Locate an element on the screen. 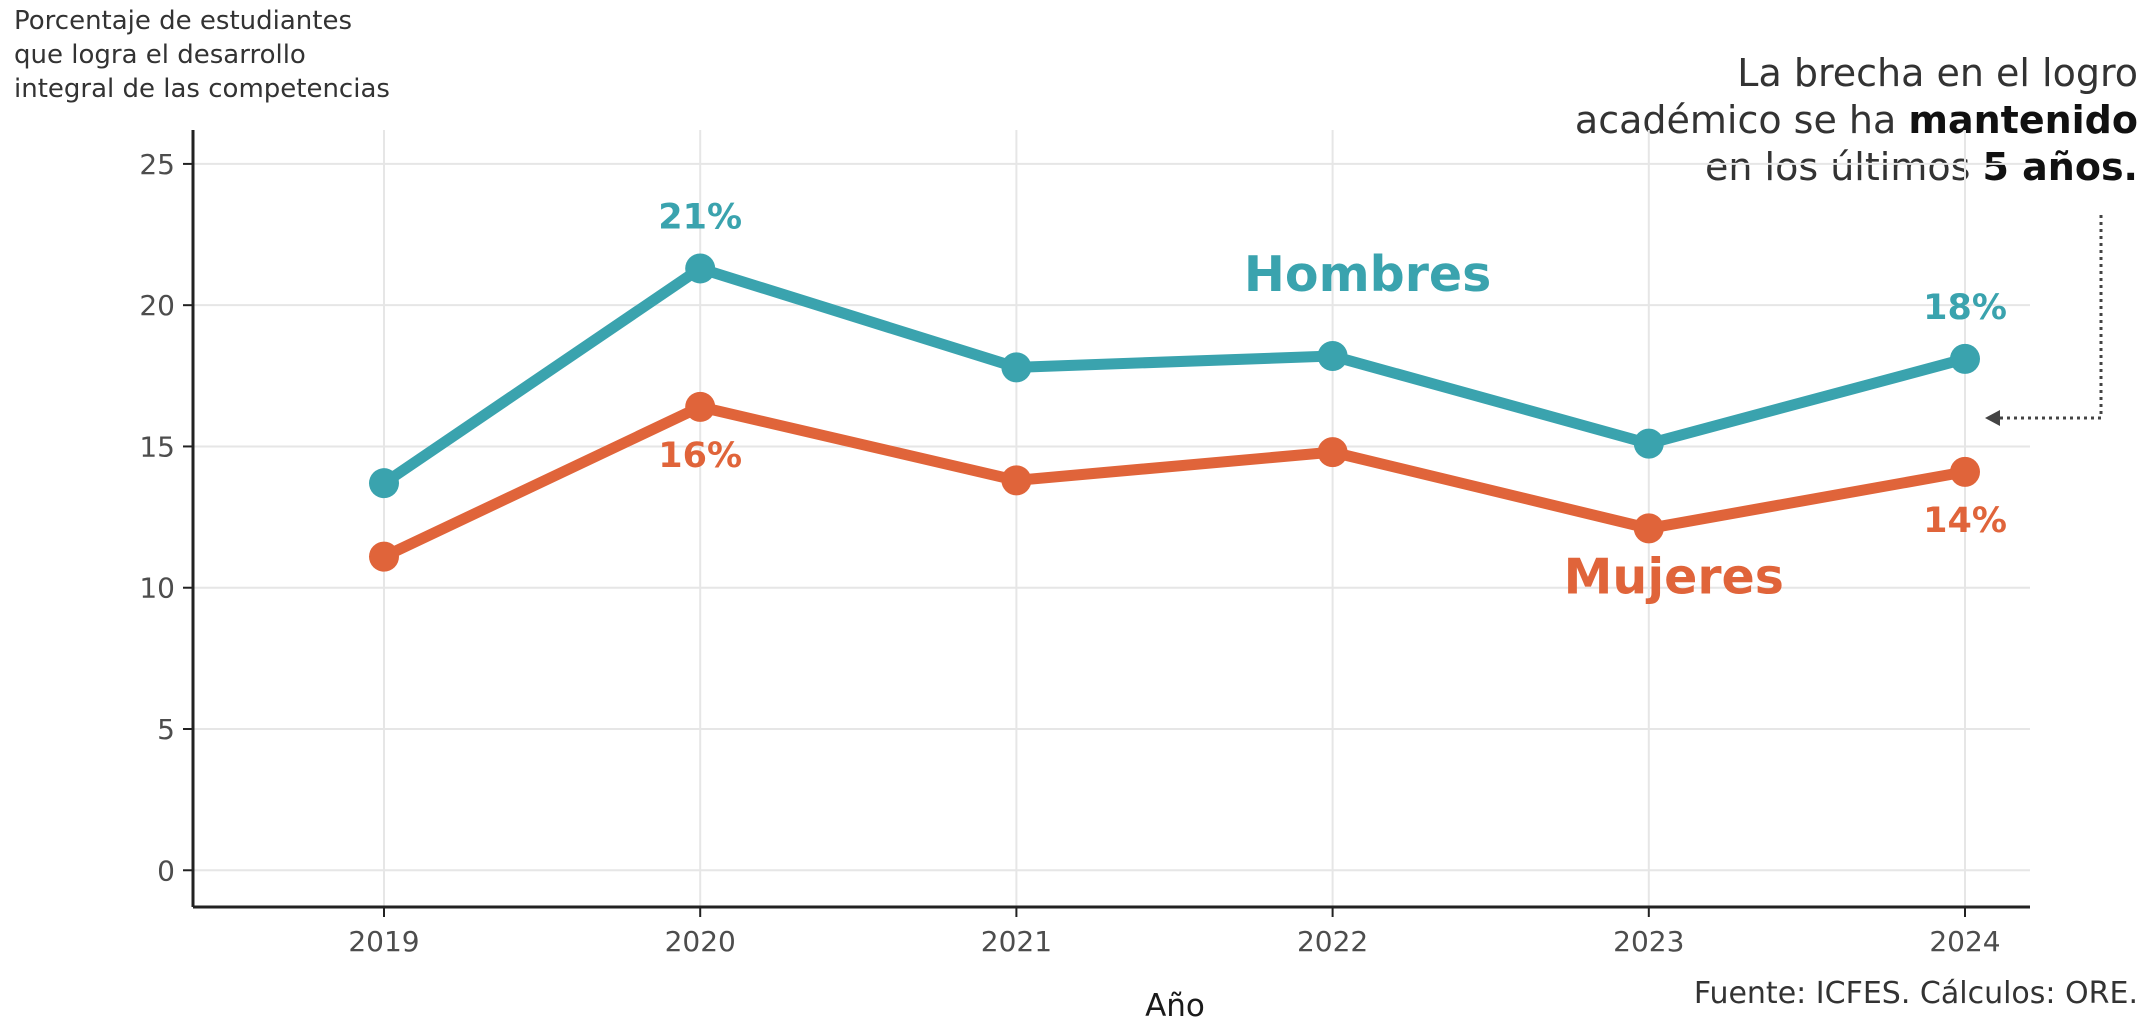 The image size is (2152, 1025). point-hombres-2019 is located at coordinates (384, 483).